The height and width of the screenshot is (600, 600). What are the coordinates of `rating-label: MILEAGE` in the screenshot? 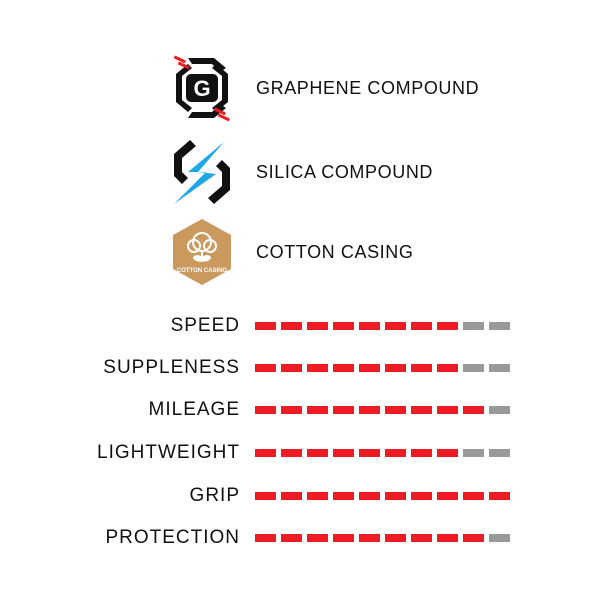 It's located at (194, 409).